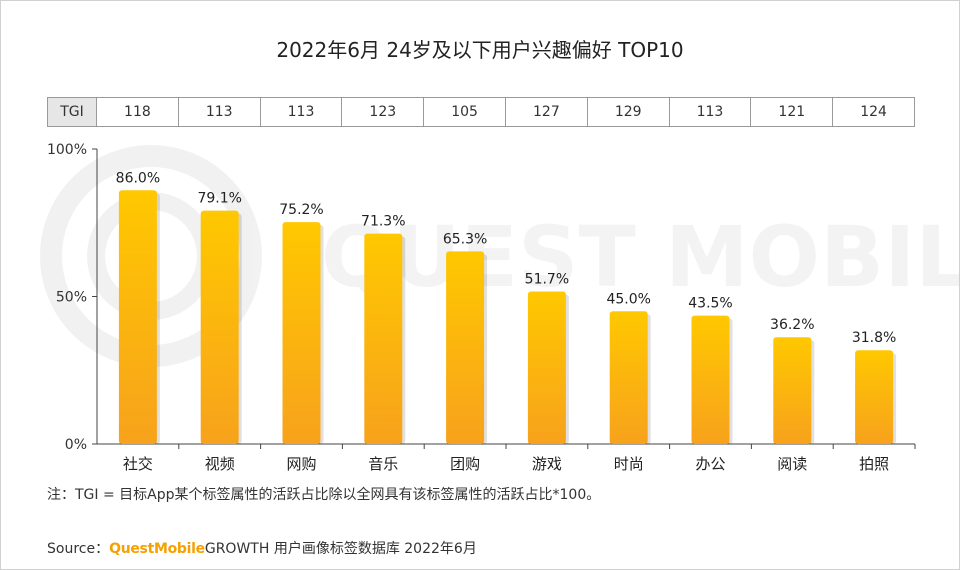 This screenshot has height=570, width=960. I want to click on tgi-cell: 124, so click(873, 112).